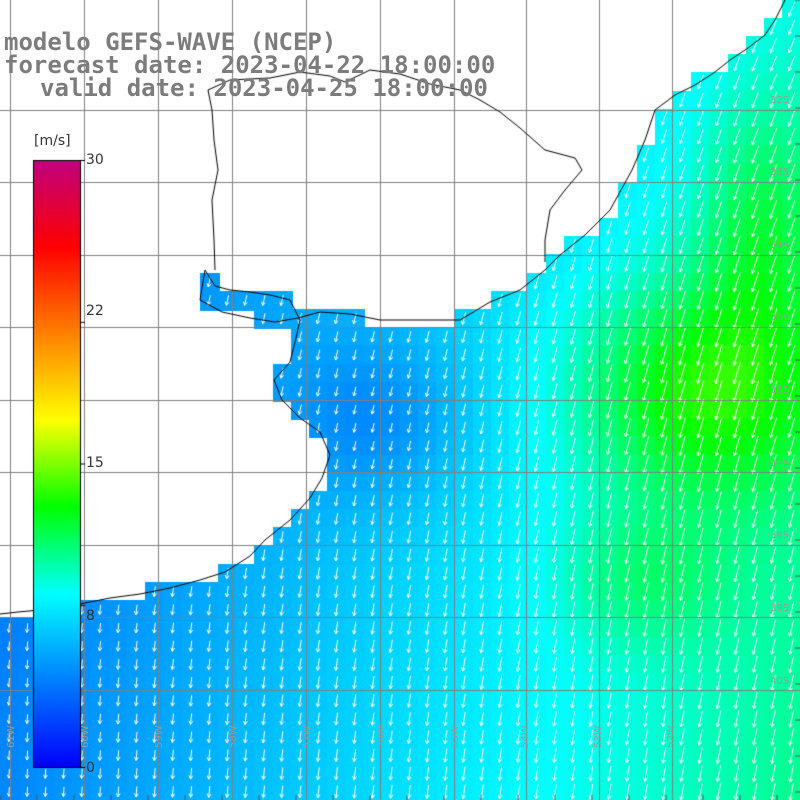 This screenshot has height=800, width=800. I want to click on lat-label: 32S, so click(780, 100).